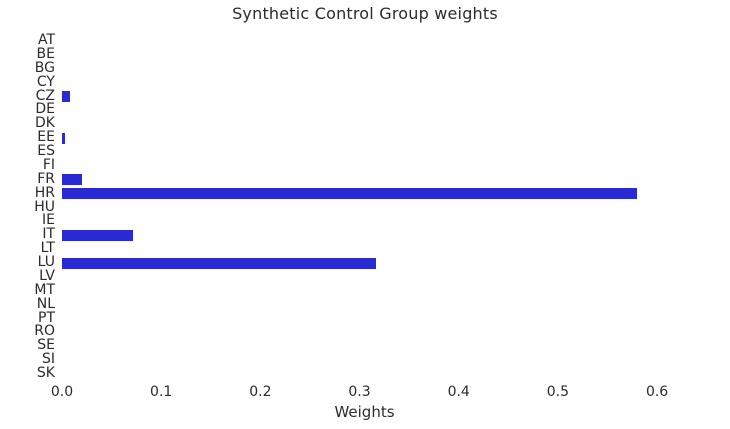 Image resolution: width=730 pixels, height=429 pixels. Describe the element at coordinates (45, 109) in the screenshot. I see `y-tick-label-de: DE` at that location.